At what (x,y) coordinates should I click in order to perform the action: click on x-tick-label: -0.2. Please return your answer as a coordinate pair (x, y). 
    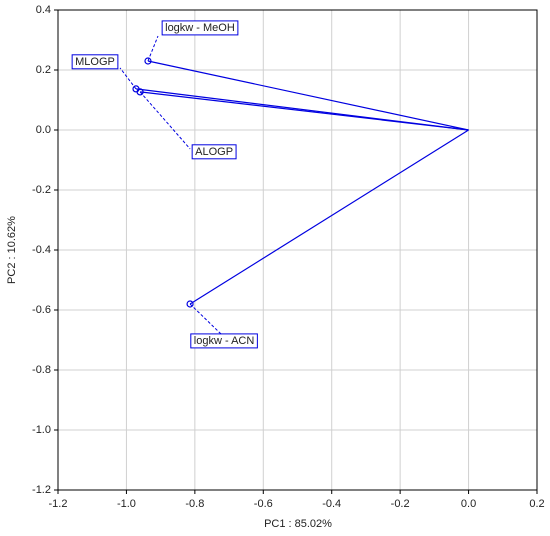
    Looking at the image, I should click on (400, 504).